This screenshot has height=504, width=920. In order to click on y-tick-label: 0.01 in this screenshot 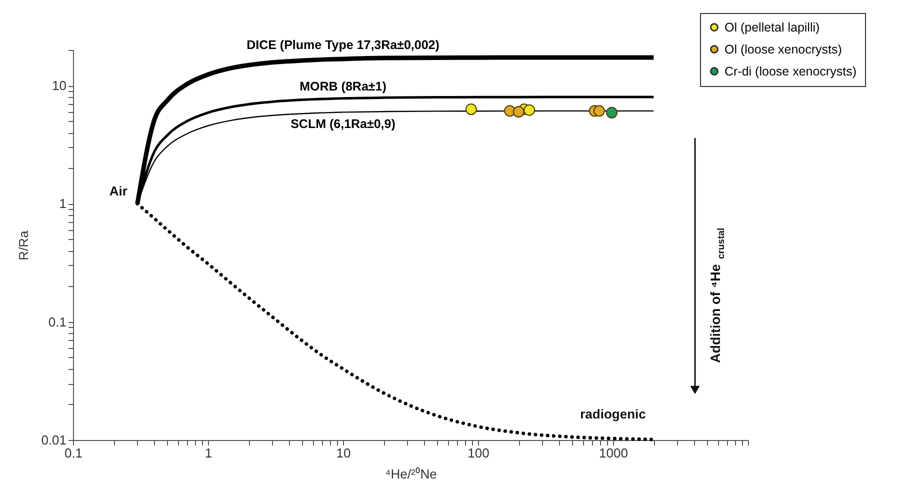, I will do `click(53, 440)`.